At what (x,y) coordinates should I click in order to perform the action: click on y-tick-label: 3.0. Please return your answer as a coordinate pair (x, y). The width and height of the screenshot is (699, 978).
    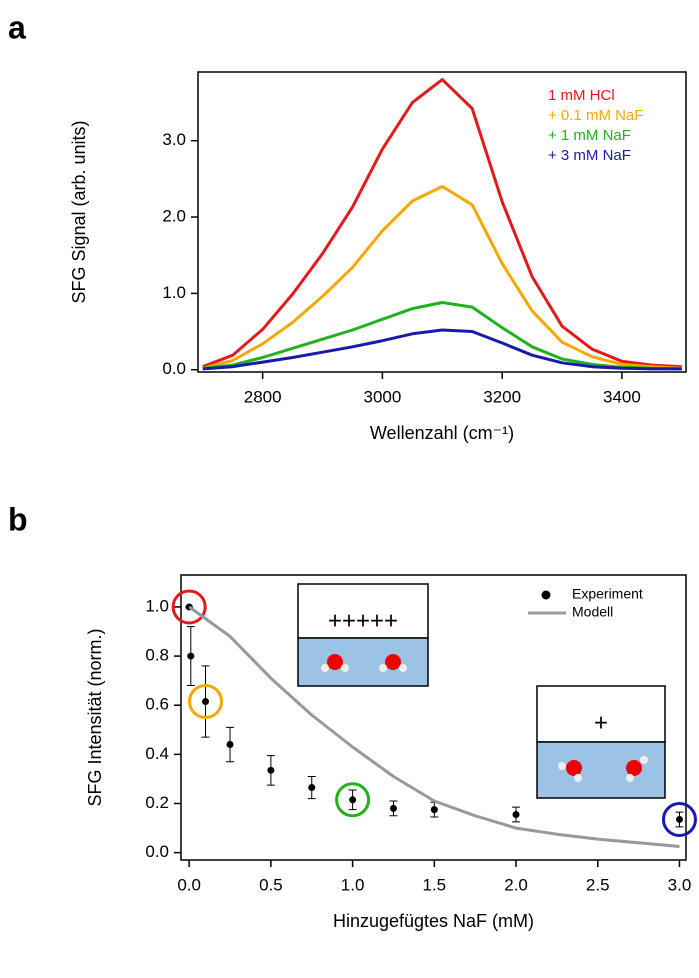
    Looking at the image, I should click on (174, 139).